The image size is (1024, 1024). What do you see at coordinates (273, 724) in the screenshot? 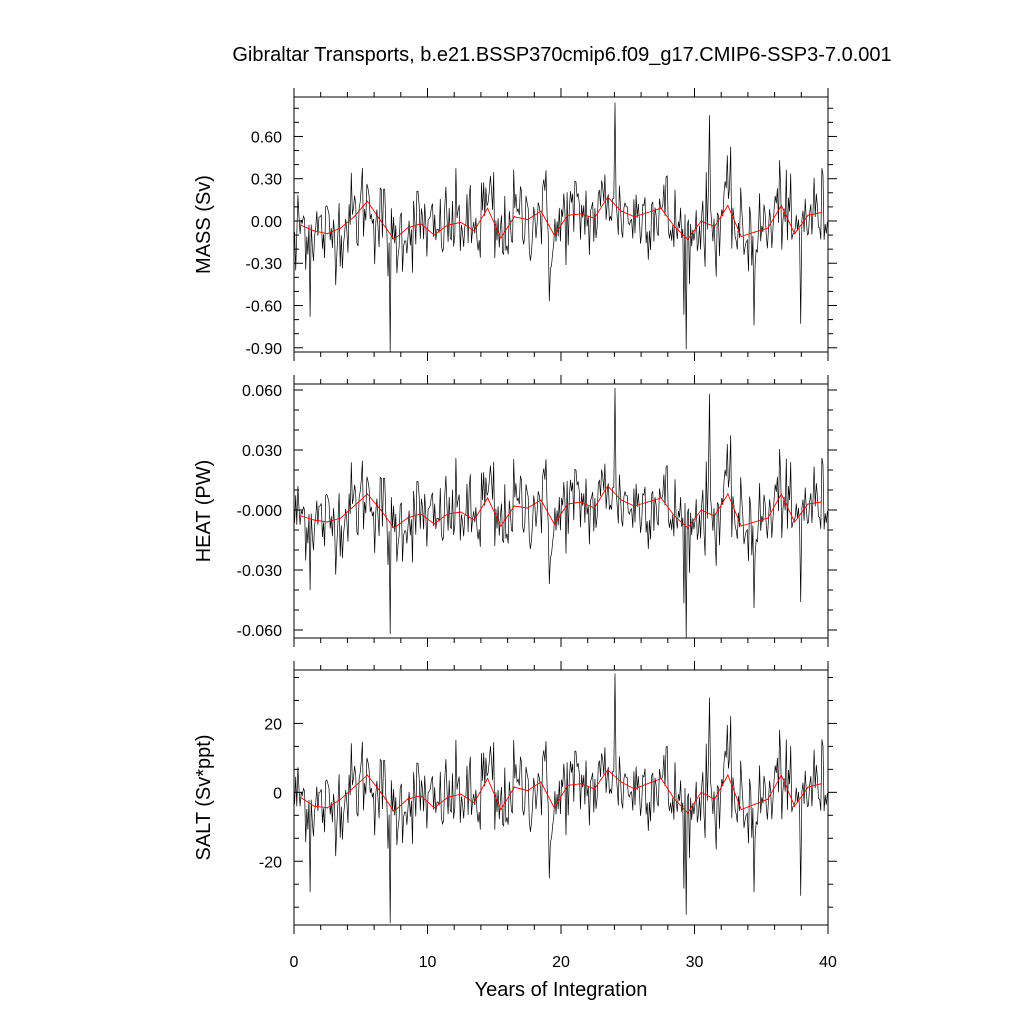
I see `y-tick-label: 20` at bounding box center [273, 724].